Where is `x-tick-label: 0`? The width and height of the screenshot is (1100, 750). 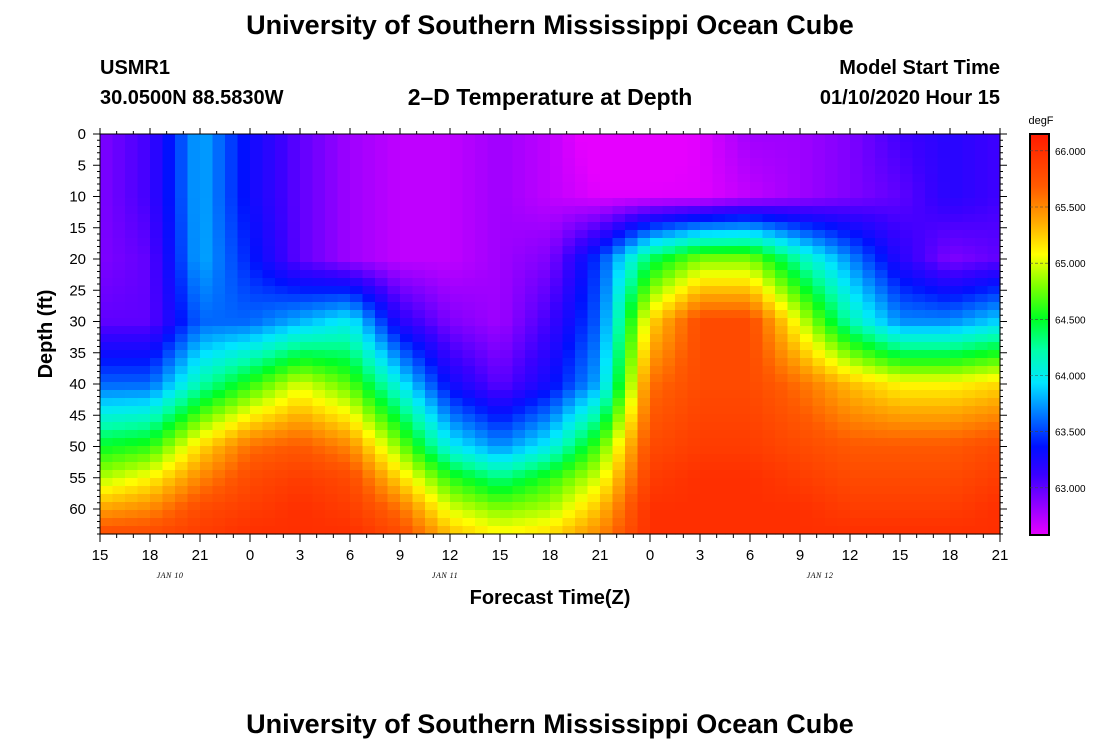 x-tick-label: 0 is located at coordinates (650, 555).